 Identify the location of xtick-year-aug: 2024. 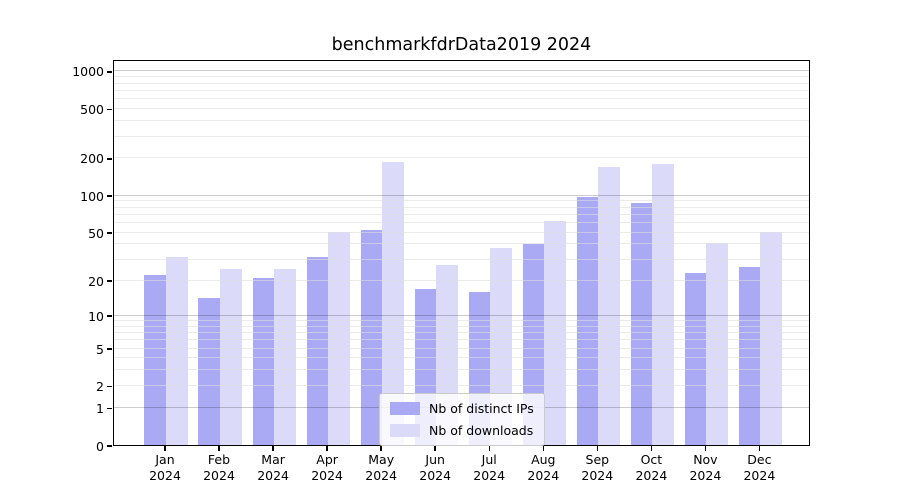
(543, 475).